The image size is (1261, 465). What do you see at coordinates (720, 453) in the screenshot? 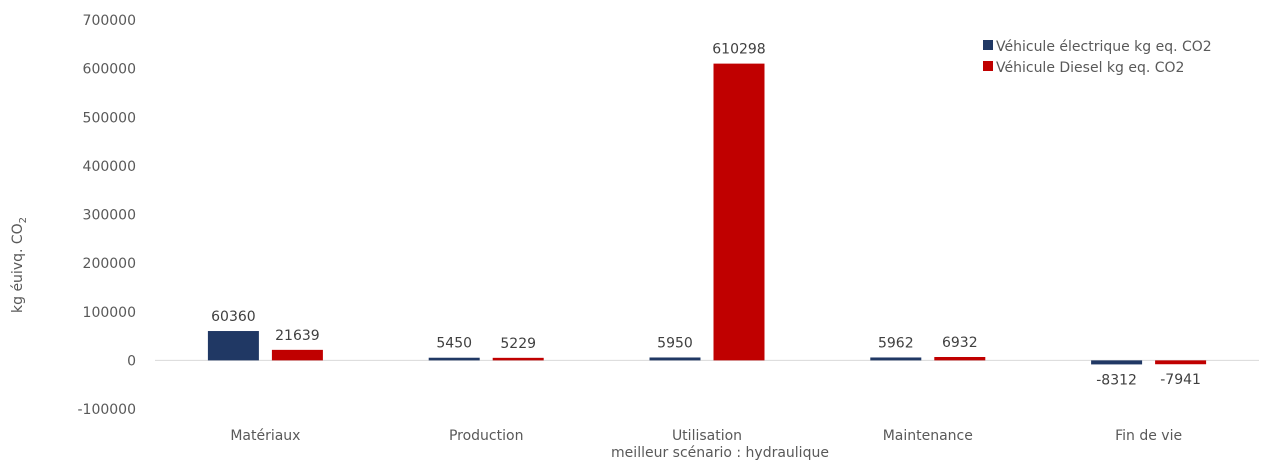
I see `x-axis-title: meilleur scénario : hydraulique` at bounding box center [720, 453].